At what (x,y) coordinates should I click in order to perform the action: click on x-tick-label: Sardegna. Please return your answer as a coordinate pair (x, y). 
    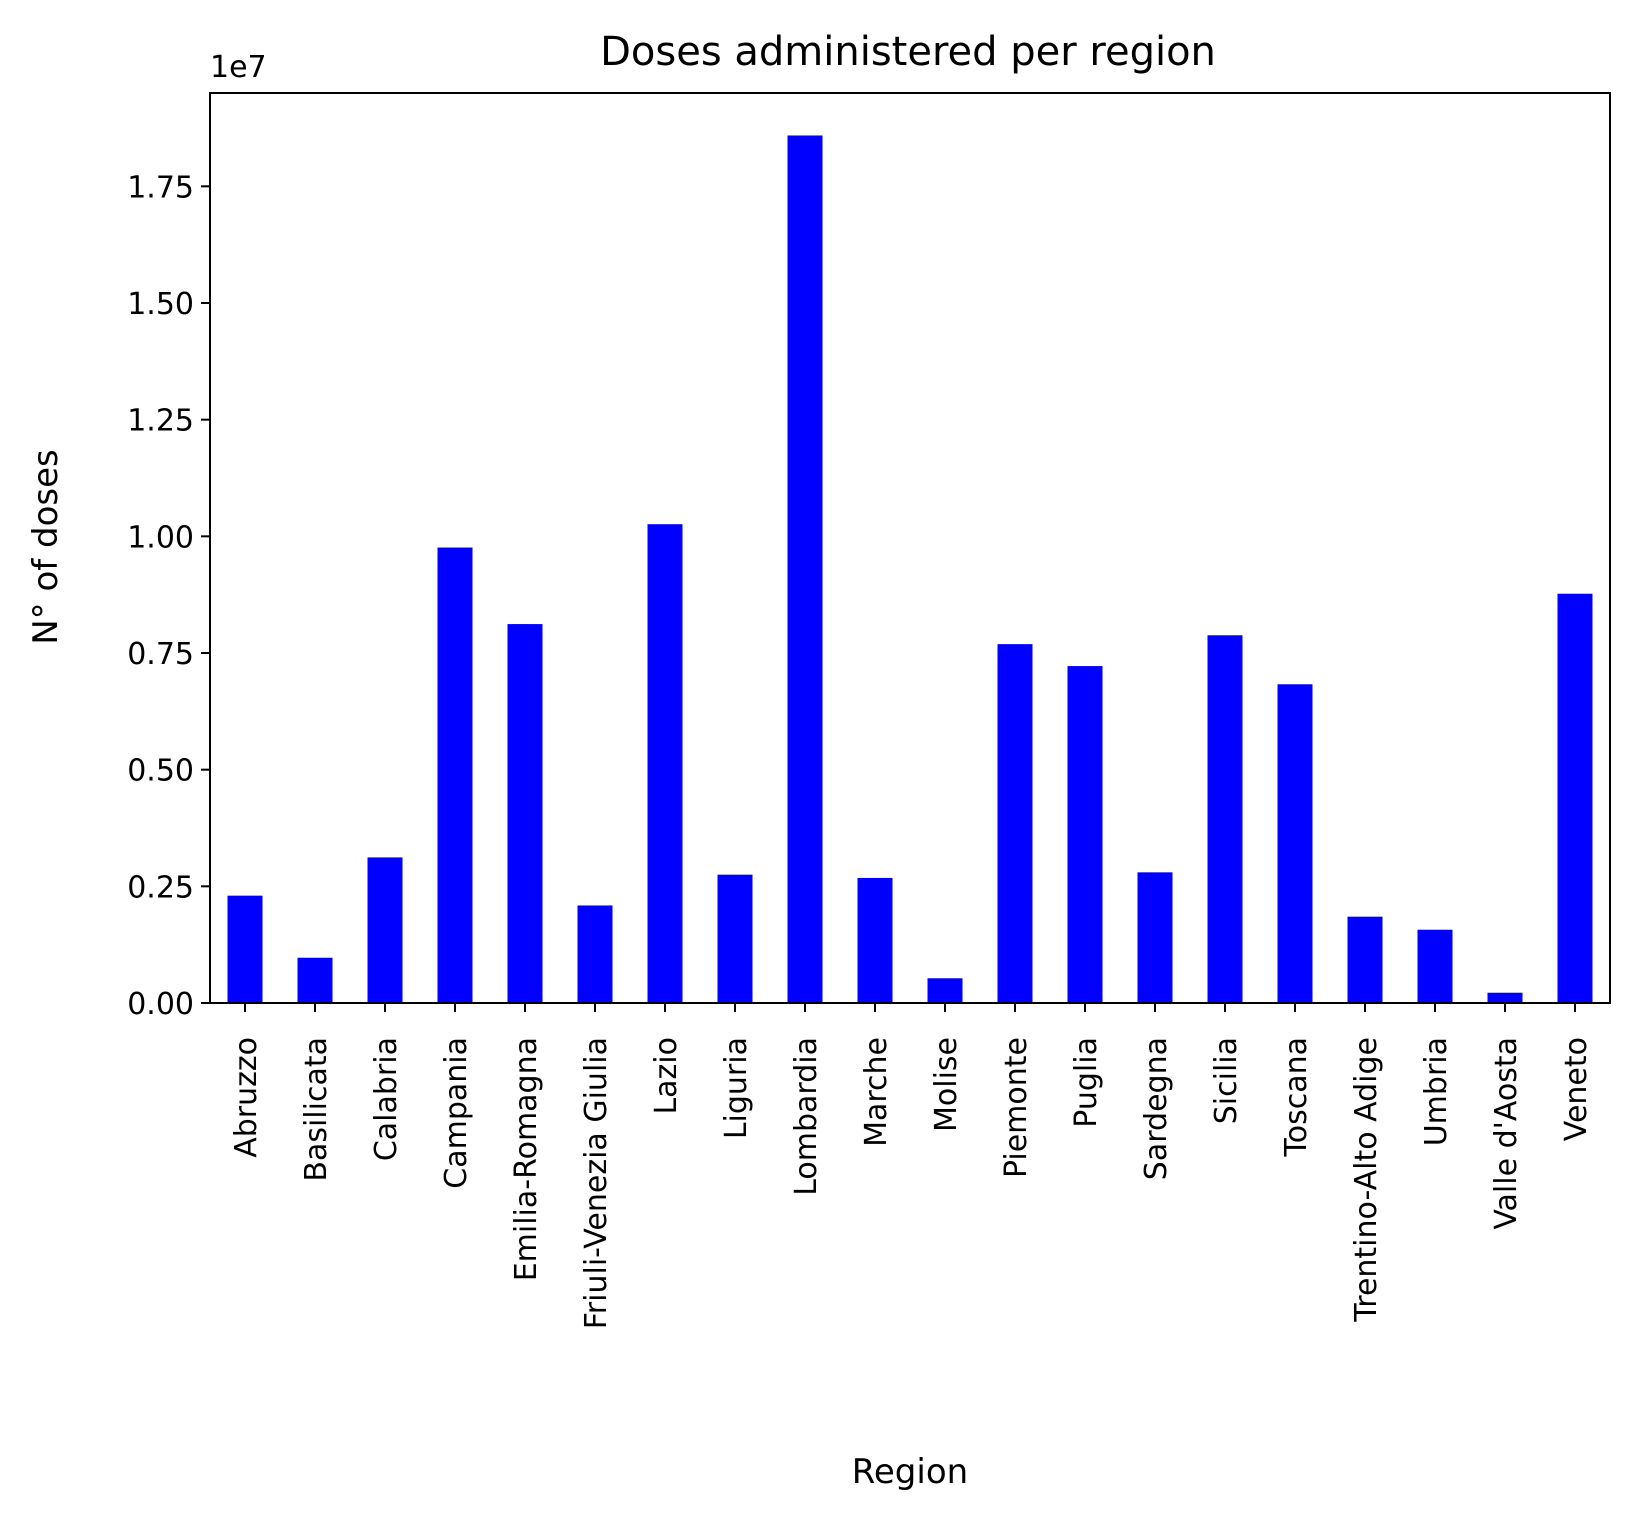
    Looking at the image, I should click on (1156, 1108).